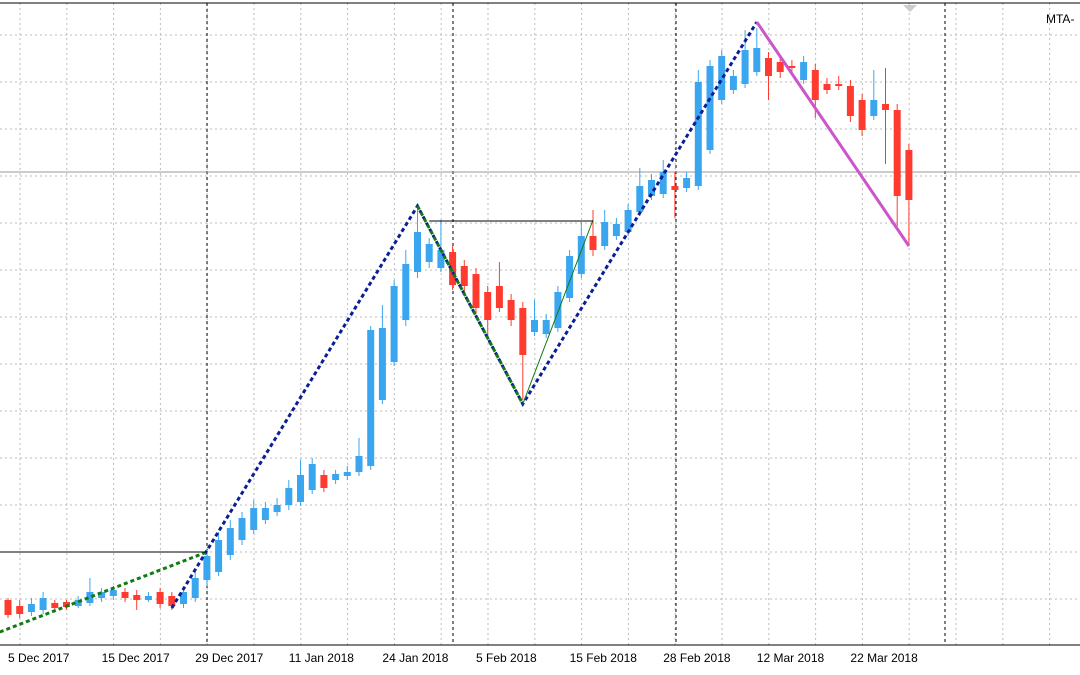  Describe the element at coordinates (321, 658) in the screenshot. I see `x-tick-label: 11 Jan 2018` at that location.